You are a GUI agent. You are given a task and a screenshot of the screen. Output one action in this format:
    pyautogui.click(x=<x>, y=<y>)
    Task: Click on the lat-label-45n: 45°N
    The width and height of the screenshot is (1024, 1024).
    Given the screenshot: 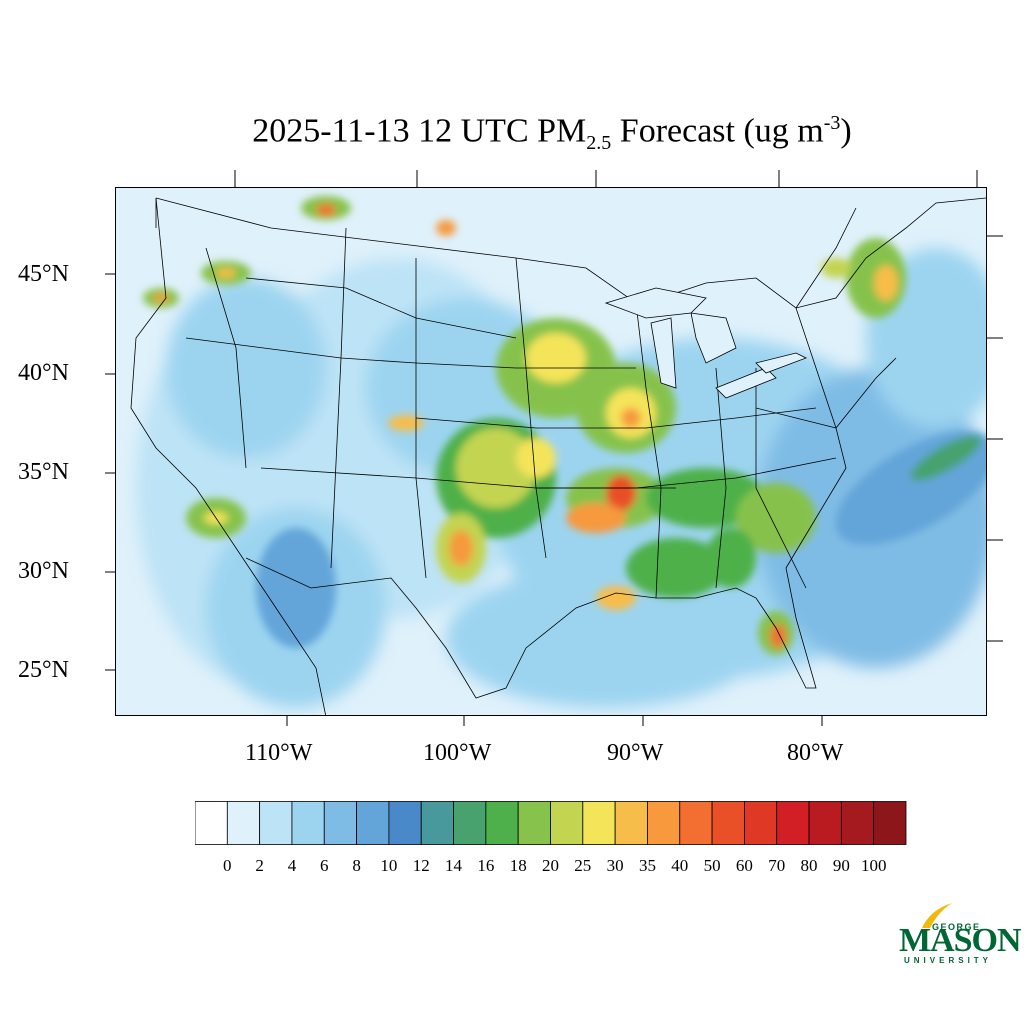 What is the action you would take?
    pyautogui.click(x=43, y=274)
    